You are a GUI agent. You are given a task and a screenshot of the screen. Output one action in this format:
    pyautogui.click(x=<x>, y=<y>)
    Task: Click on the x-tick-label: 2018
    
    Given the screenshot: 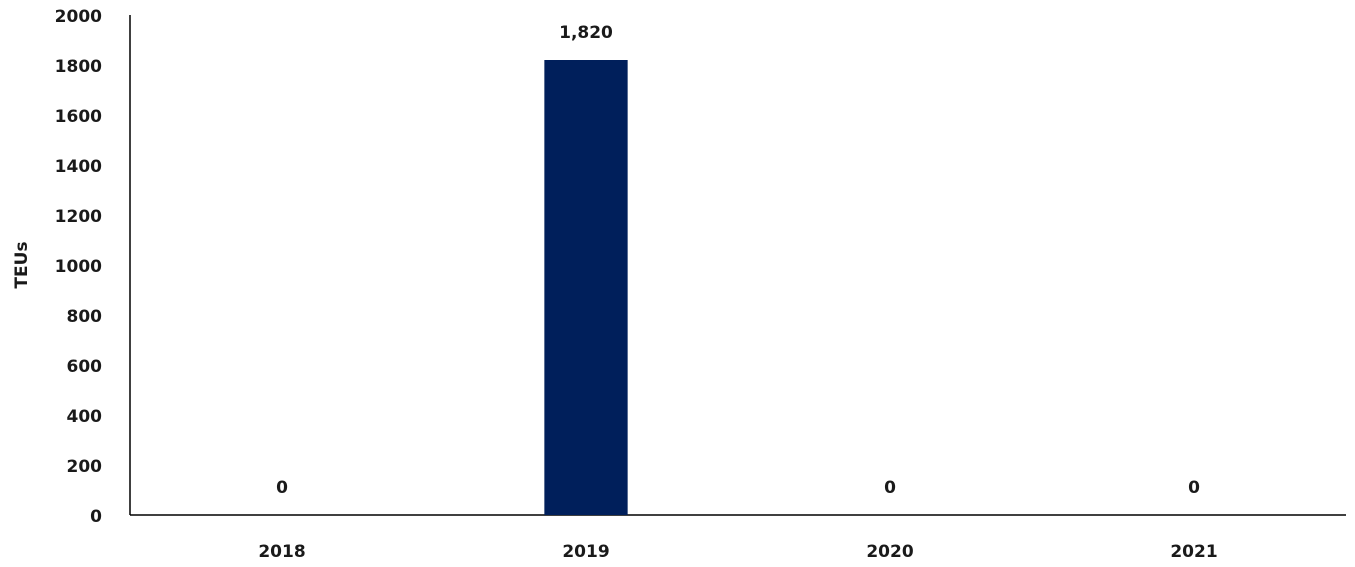 What is the action you would take?
    pyautogui.click(x=281, y=552)
    